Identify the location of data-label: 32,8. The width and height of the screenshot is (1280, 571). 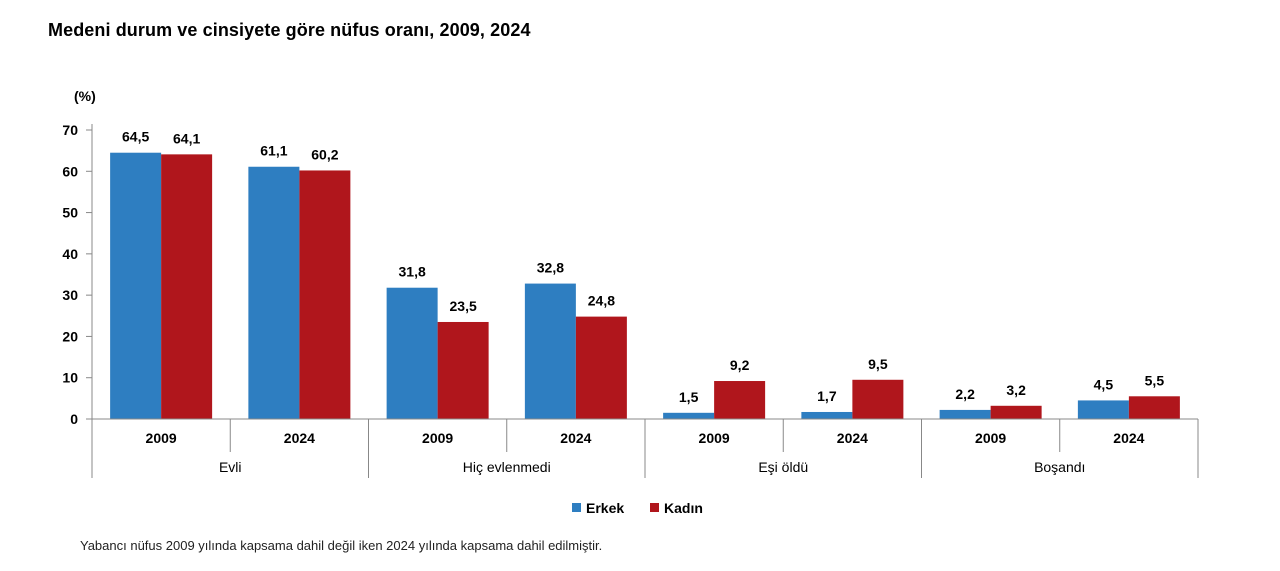
(550, 268).